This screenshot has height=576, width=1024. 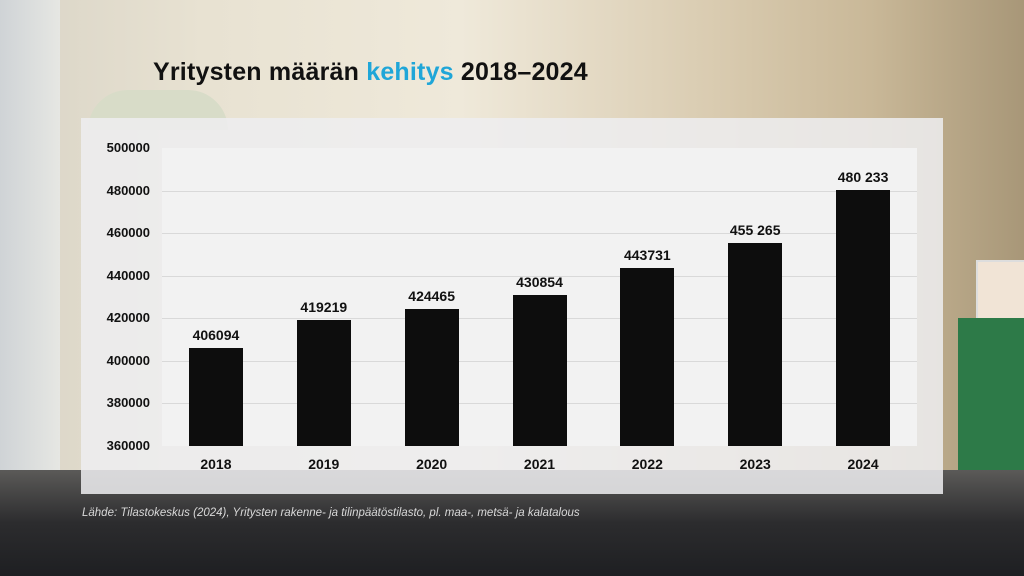 What do you see at coordinates (216, 464) in the screenshot?
I see `x-tick-label: 2018` at bounding box center [216, 464].